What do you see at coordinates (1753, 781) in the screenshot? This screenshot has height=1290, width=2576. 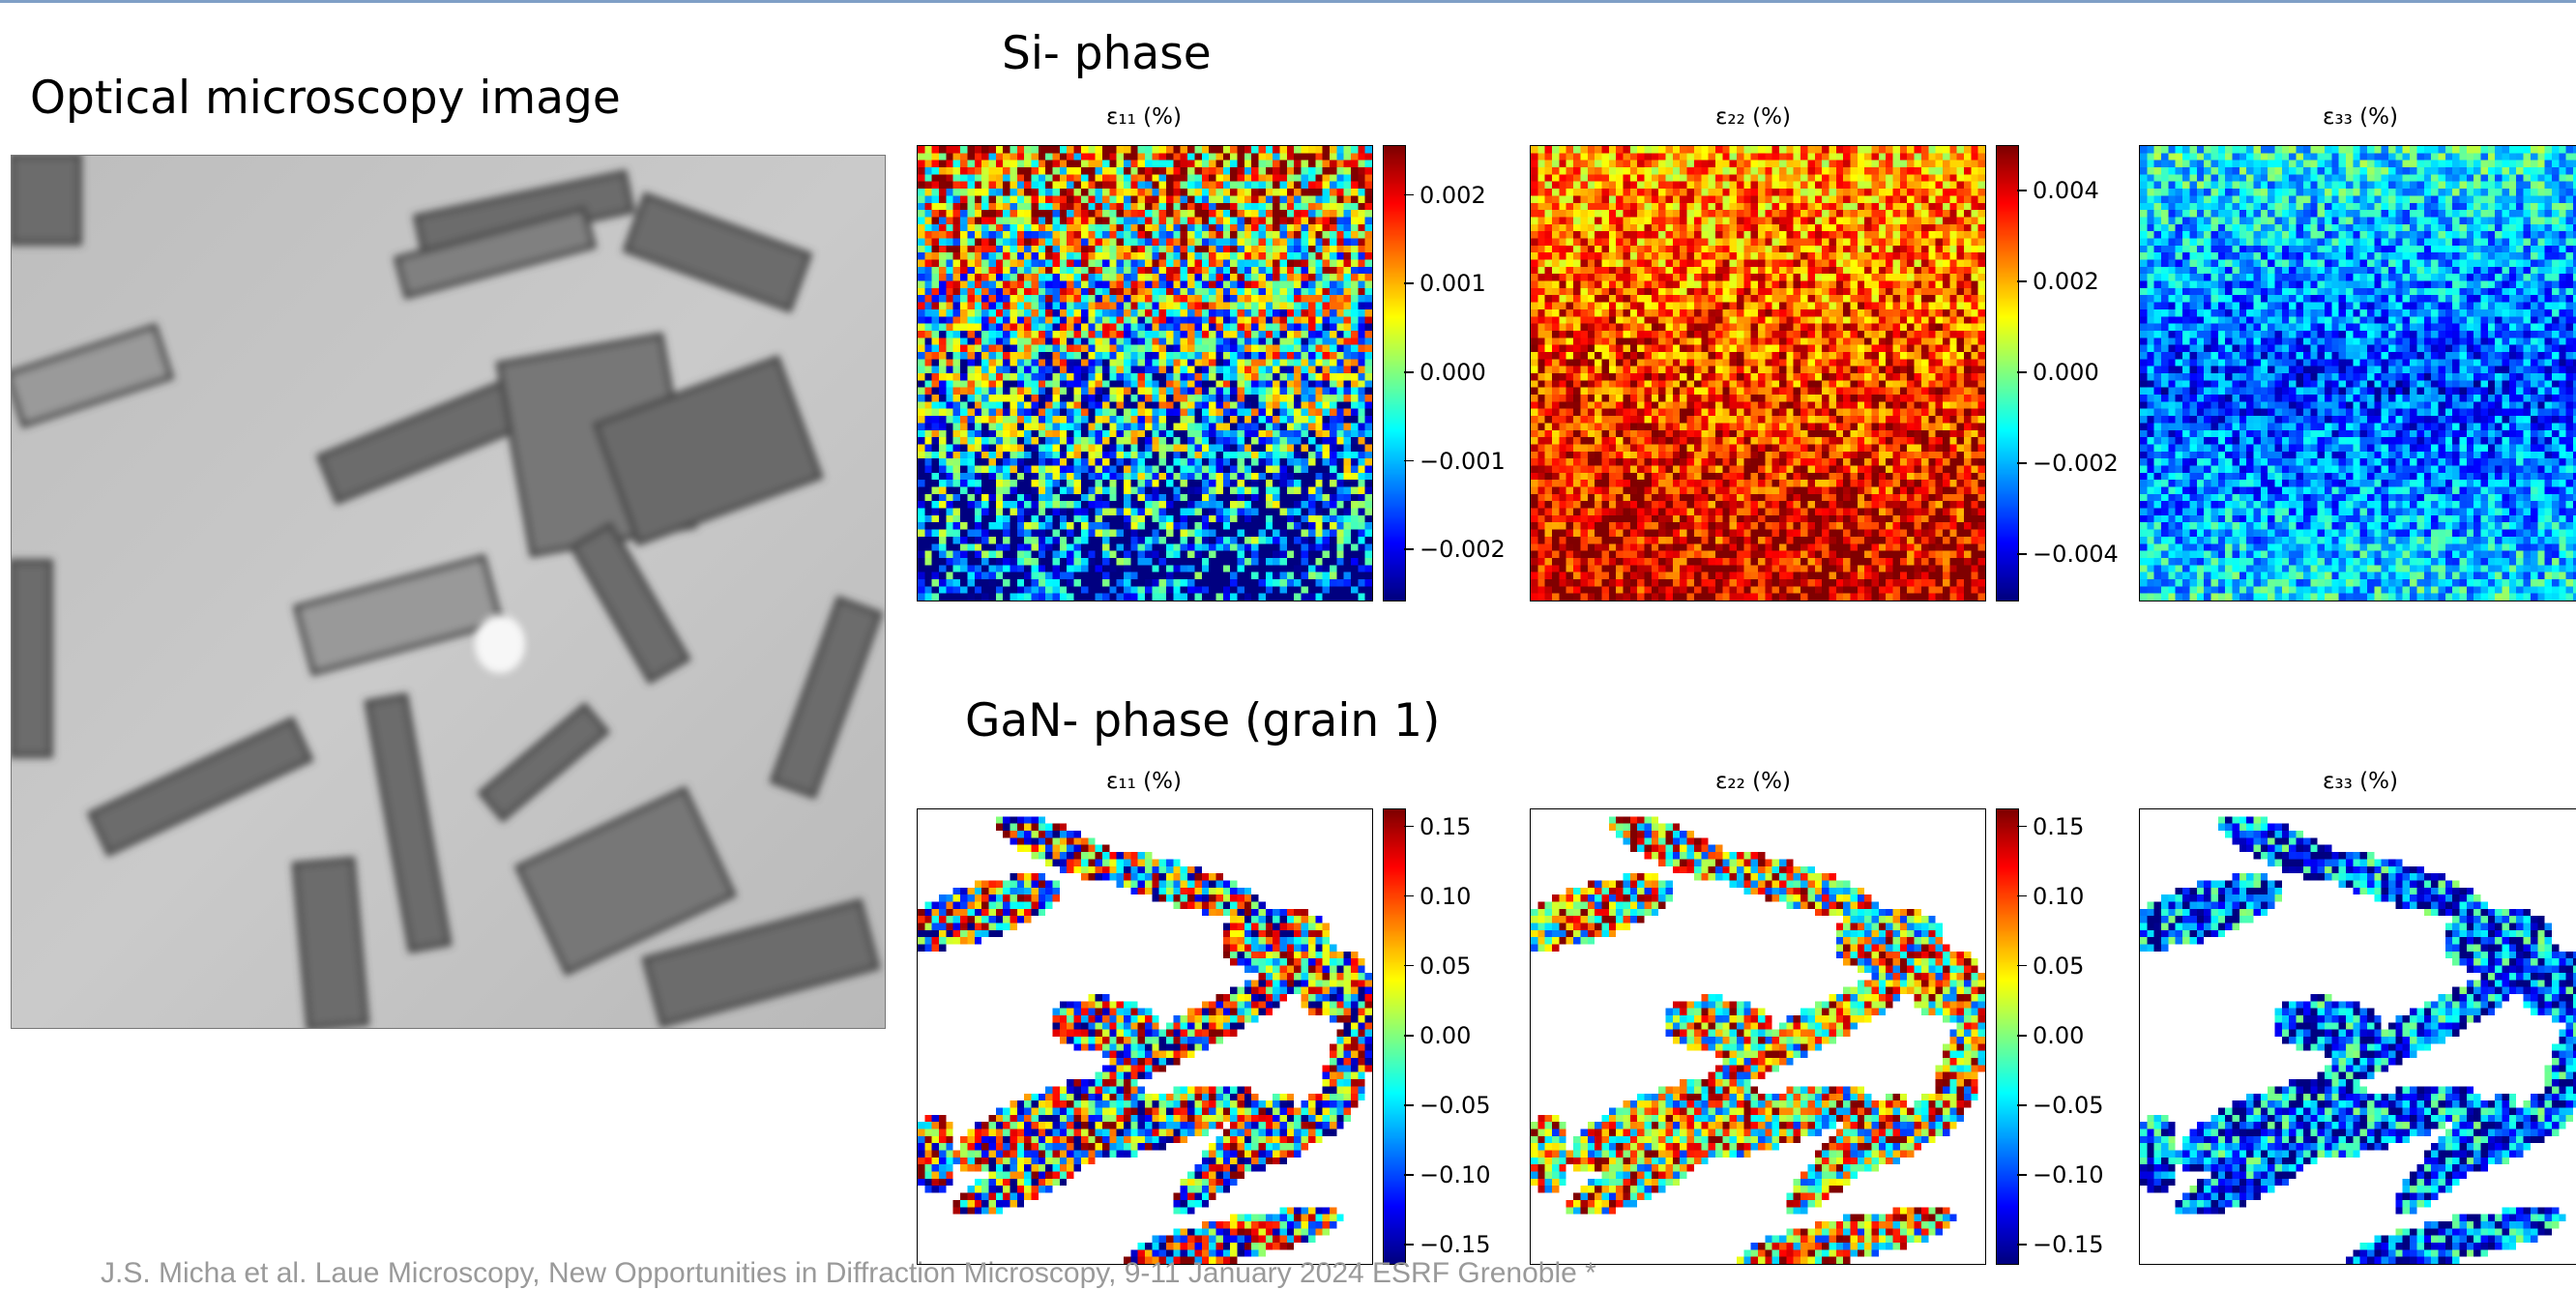 I see `gan-e22-title: ε₂₂ (%)` at bounding box center [1753, 781].